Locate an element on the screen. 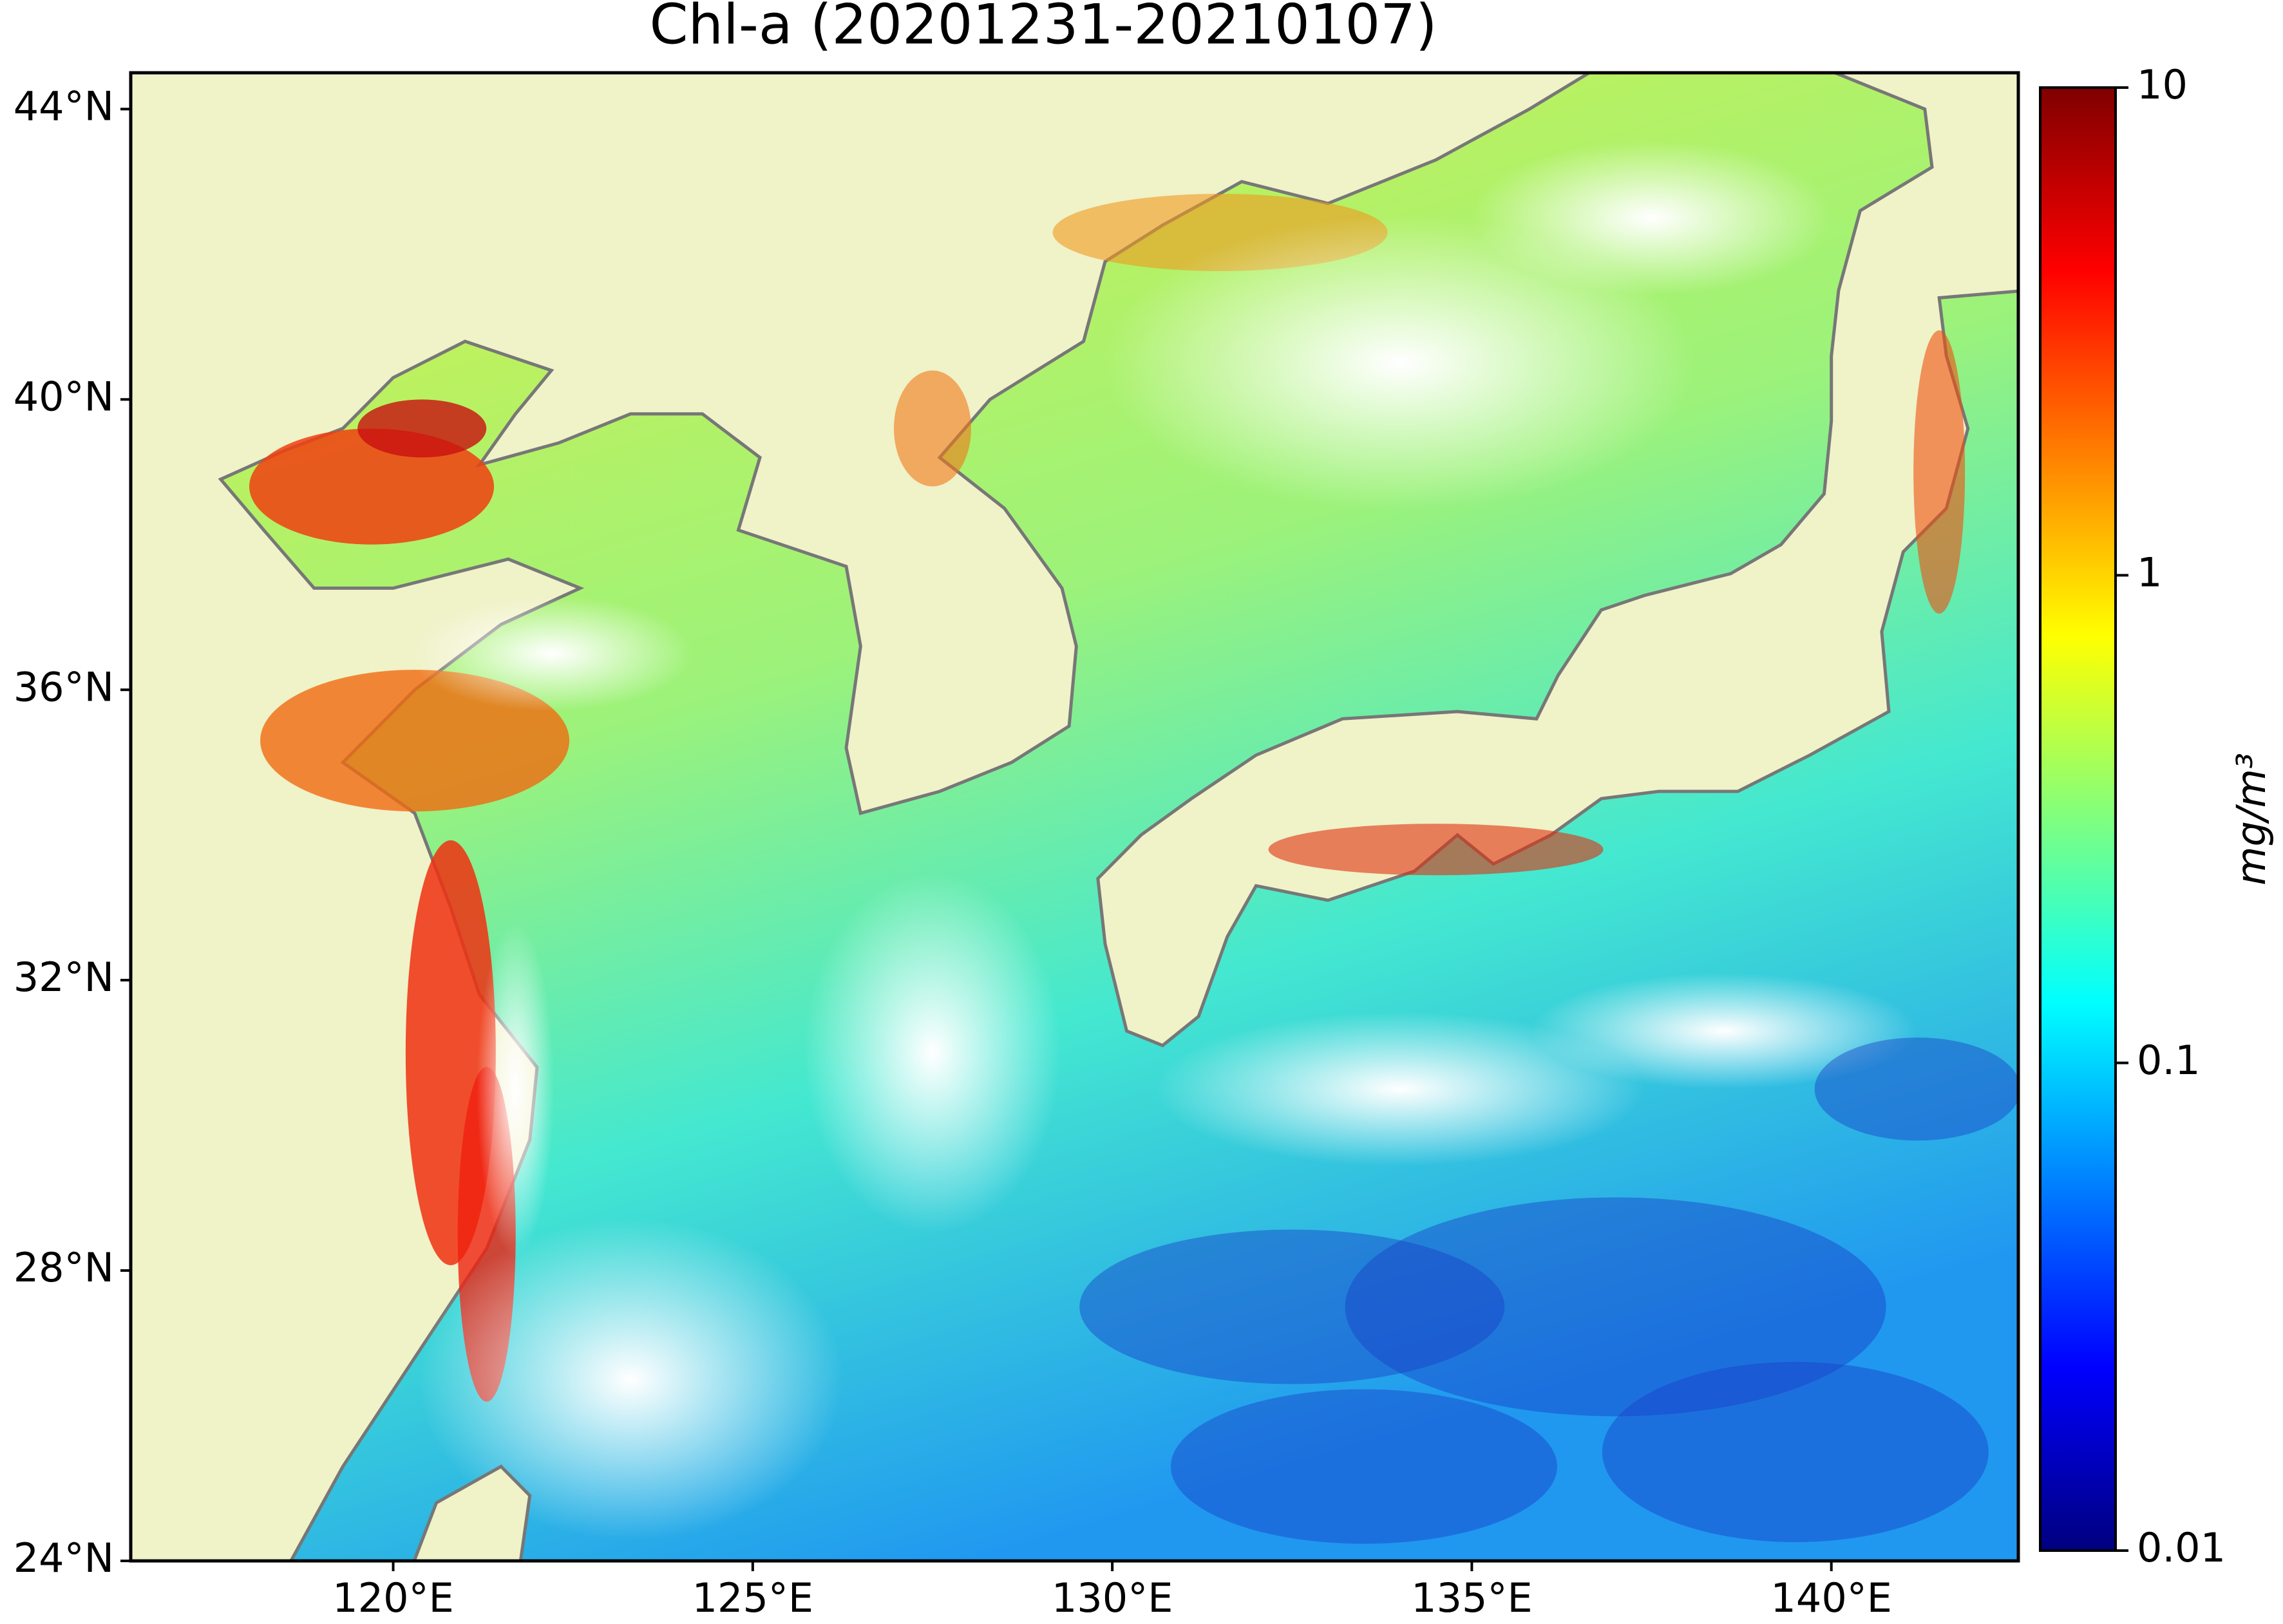  x-tick-label: 120°E is located at coordinates (393, 1598).